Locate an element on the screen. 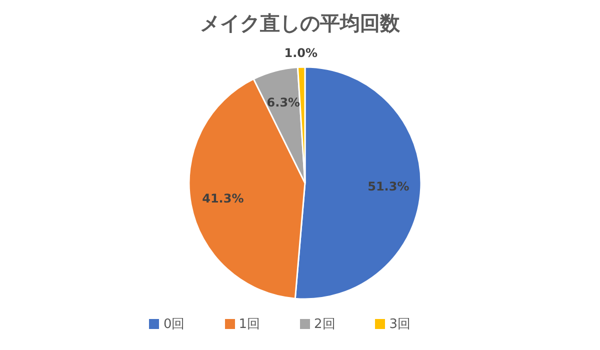 This screenshot has height=350, width=600. chart-title: メイク直しの平均回数 is located at coordinates (300, 23).